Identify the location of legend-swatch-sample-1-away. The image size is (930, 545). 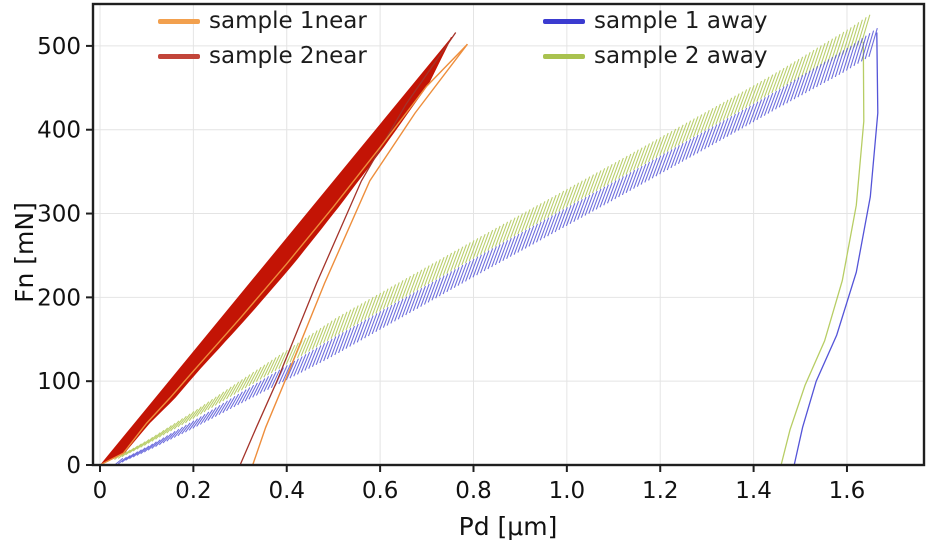
(564, 21).